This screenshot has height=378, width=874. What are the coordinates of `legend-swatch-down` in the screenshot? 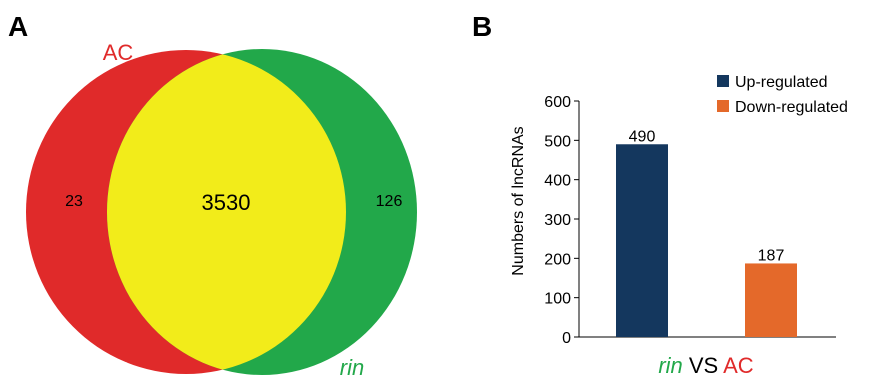 It's located at (723, 106).